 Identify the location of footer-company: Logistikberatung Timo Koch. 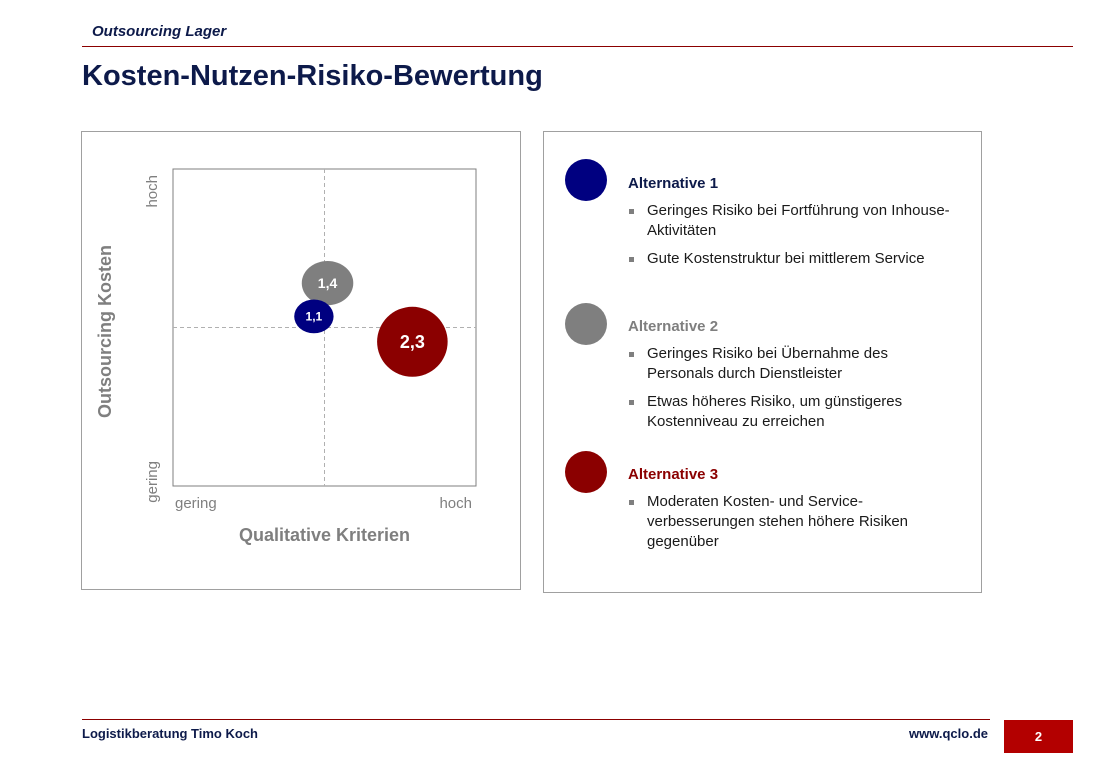
(170, 733).